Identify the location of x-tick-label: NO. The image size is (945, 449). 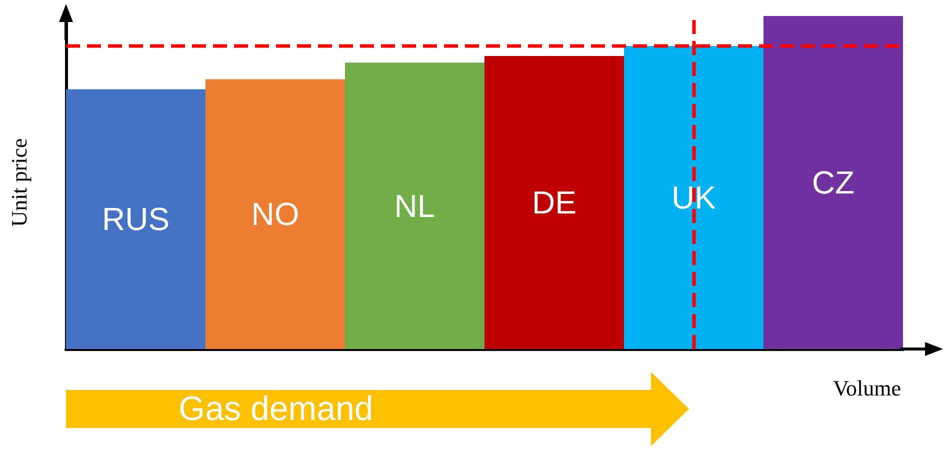
(275, 214).